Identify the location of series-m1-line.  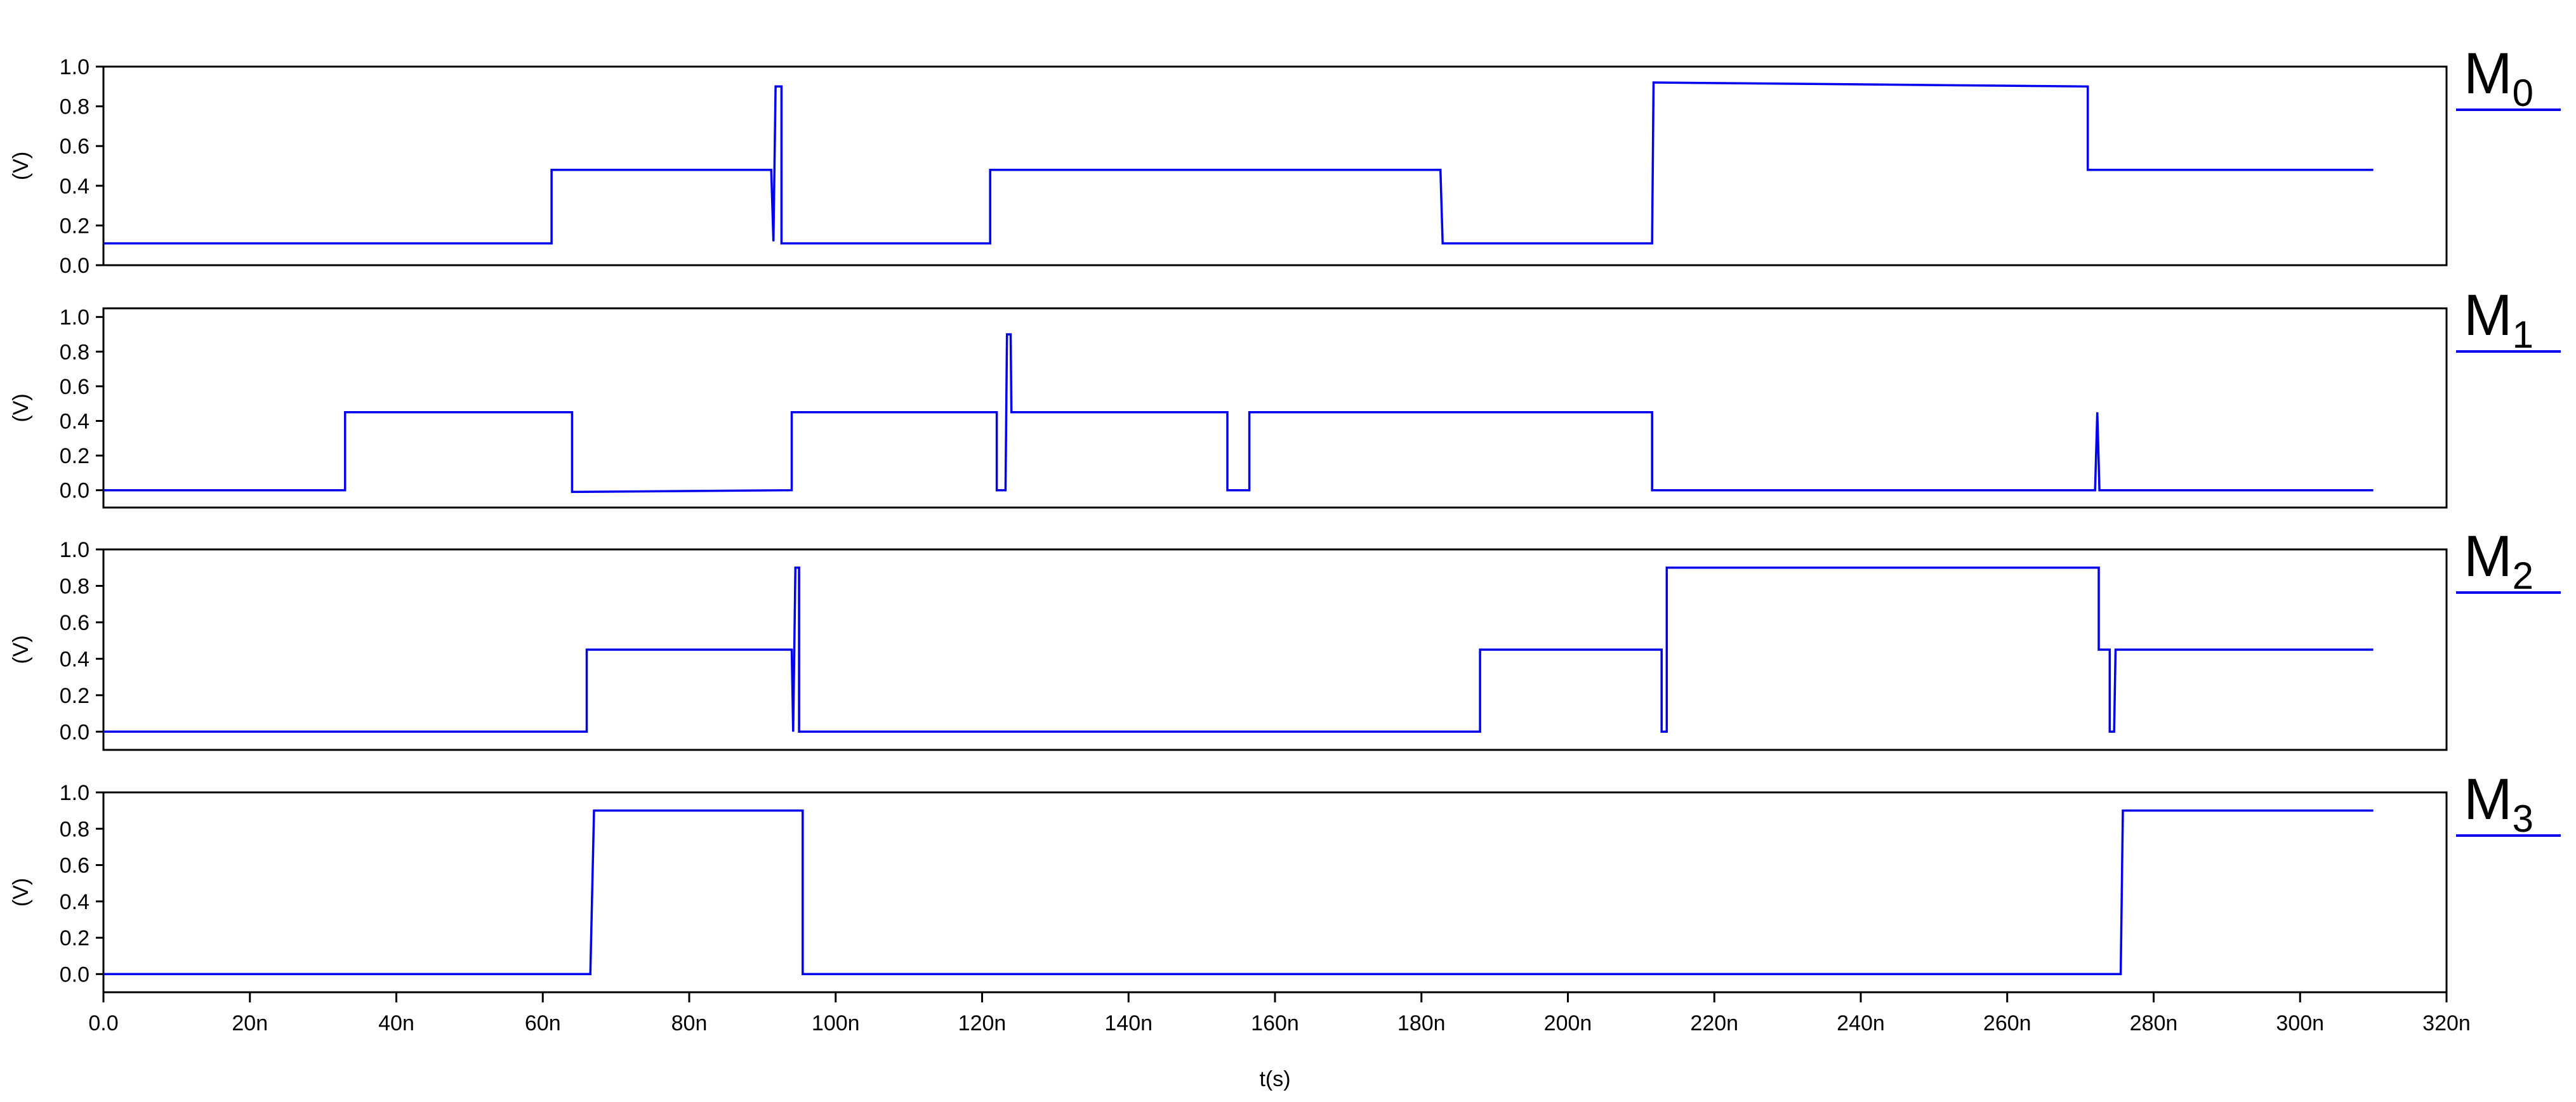
(1239, 413).